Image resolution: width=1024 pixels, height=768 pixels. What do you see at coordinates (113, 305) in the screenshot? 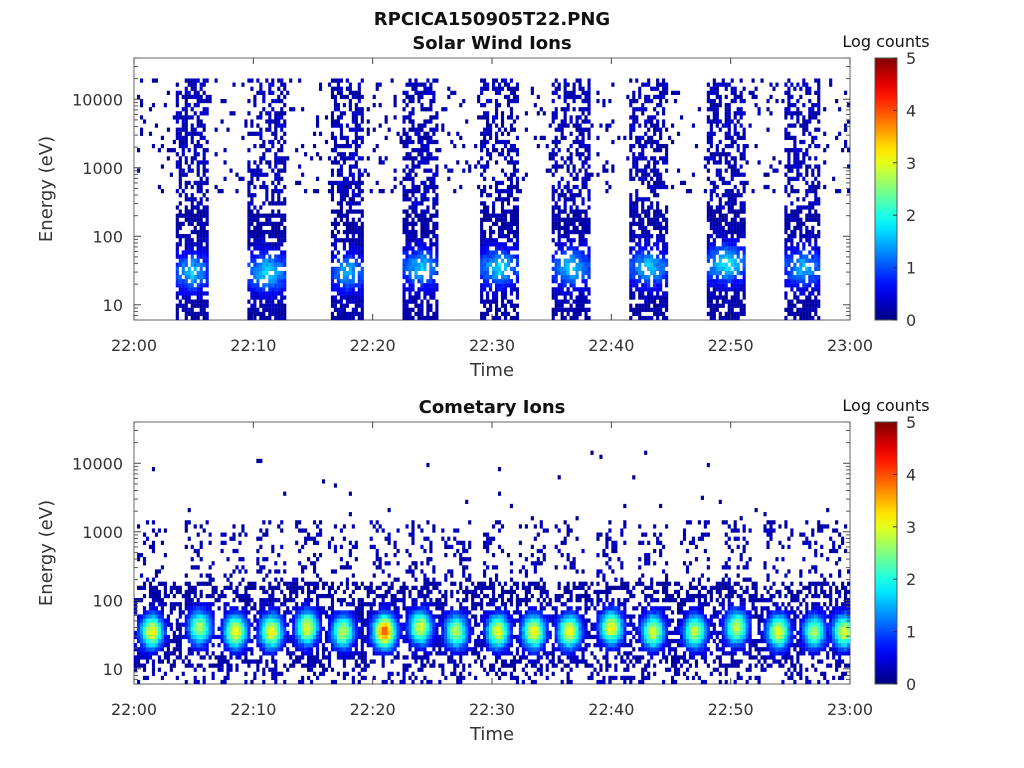
I see `y-tick-label: 10` at bounding box center [113, 305].